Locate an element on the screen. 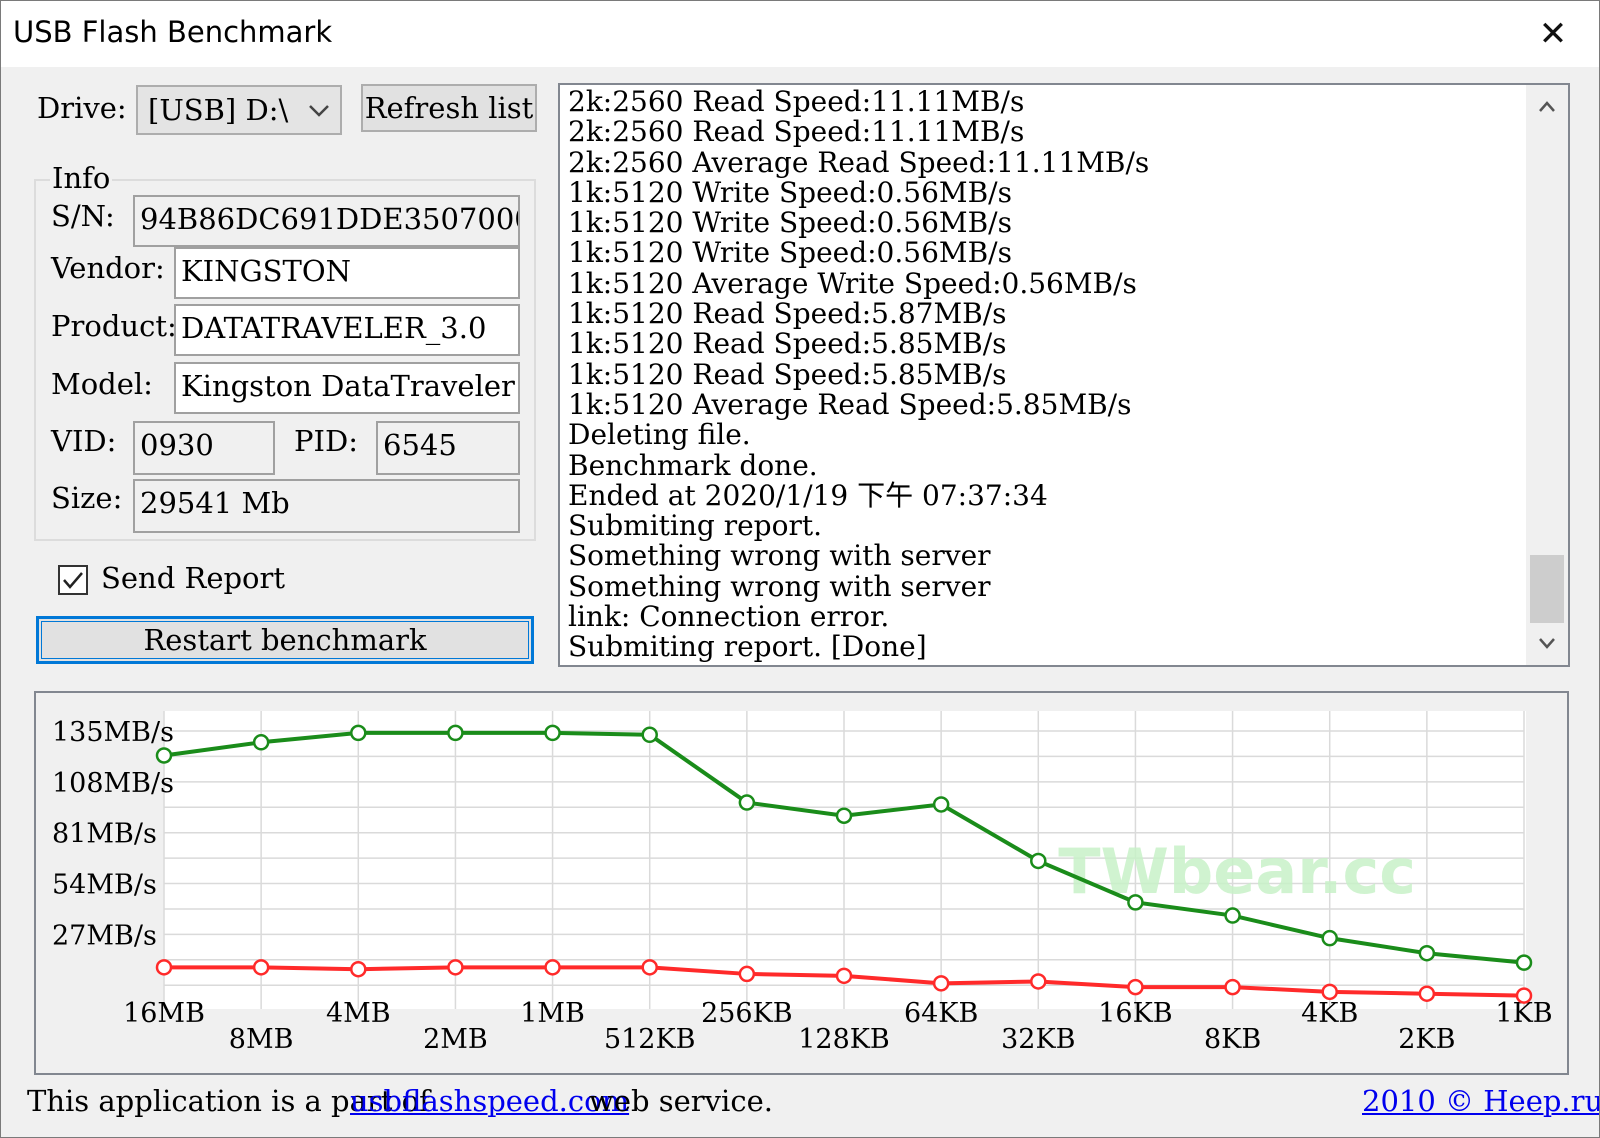 This screenshot has width=1600, height=1138. log-line: 1k:5120 Read Speed:5.87MB/s is located at coordinates (787, 314).